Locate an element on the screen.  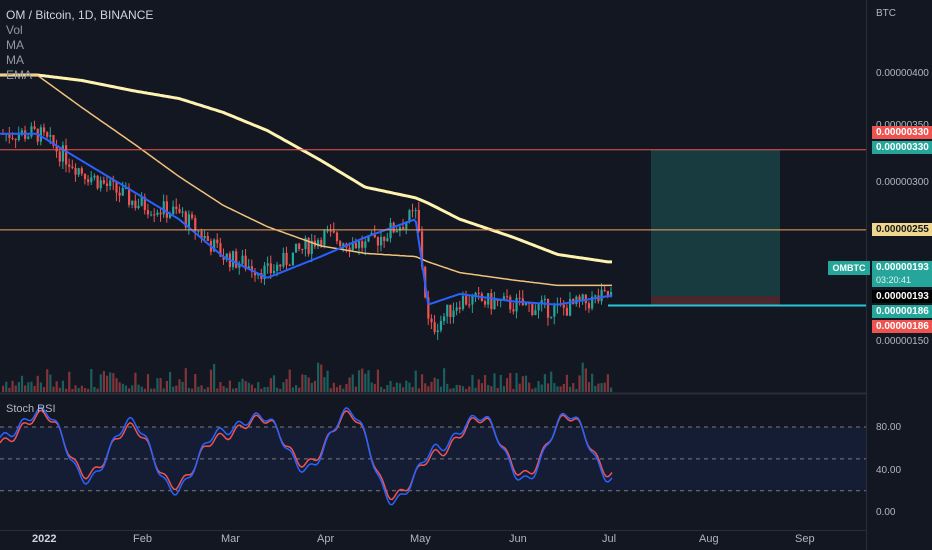
legend-vol: Vol is located at coordinates (14, 30).